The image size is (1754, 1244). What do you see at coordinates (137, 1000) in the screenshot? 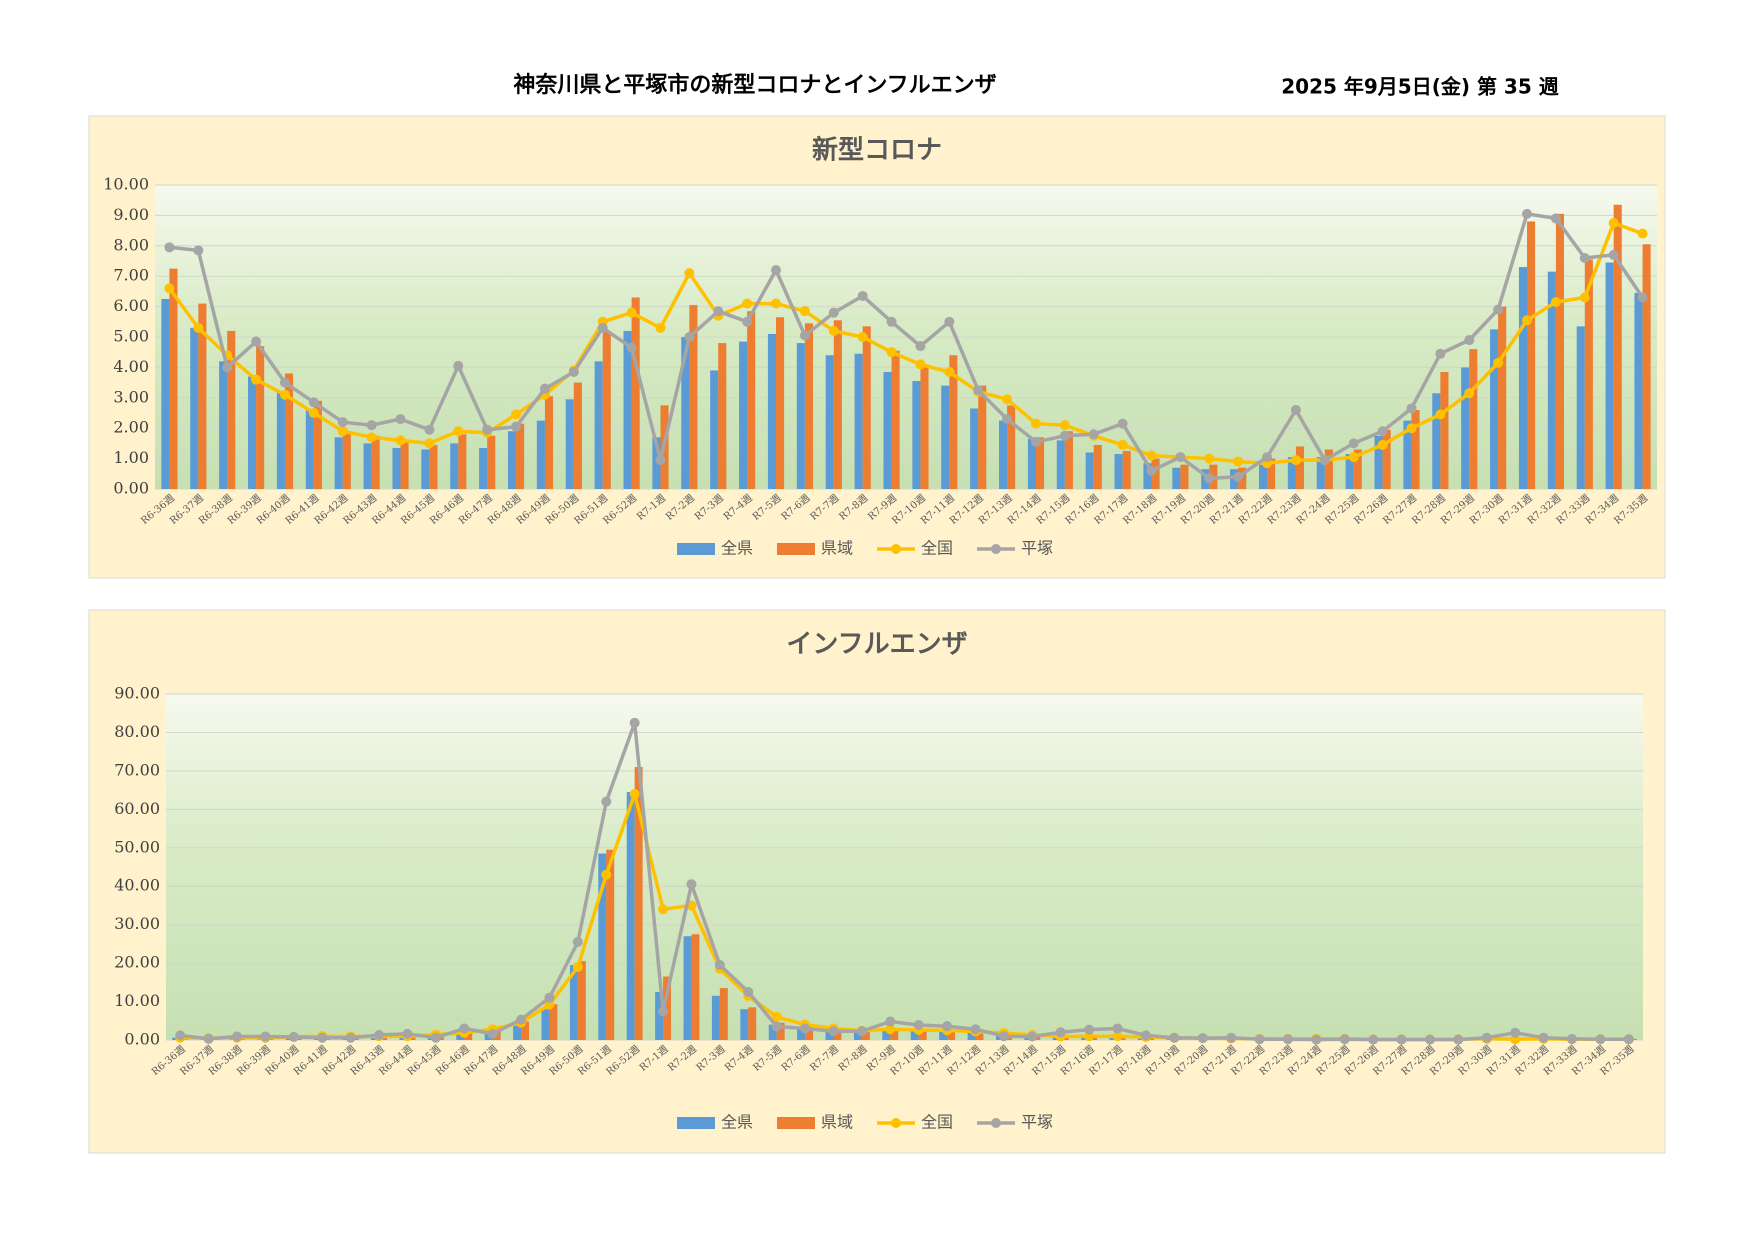
I see `y-tick-label: 10.00` at bounding box center [137, 1000].